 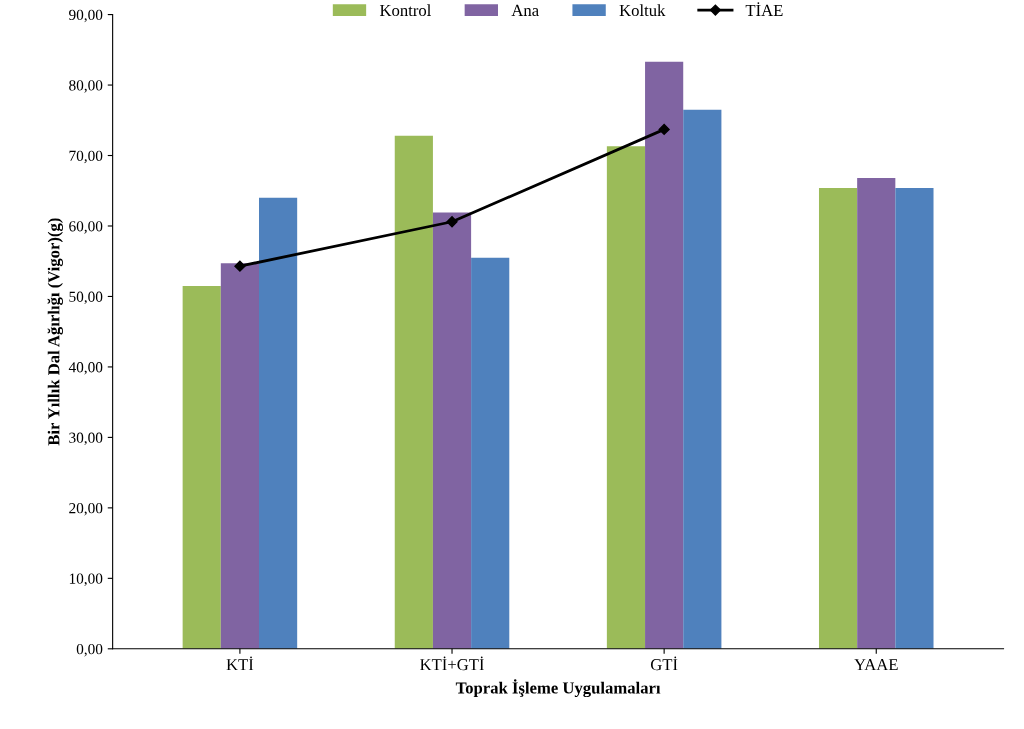 I want to click on y-tick-label: 10,00, so click(x=86, y=579).